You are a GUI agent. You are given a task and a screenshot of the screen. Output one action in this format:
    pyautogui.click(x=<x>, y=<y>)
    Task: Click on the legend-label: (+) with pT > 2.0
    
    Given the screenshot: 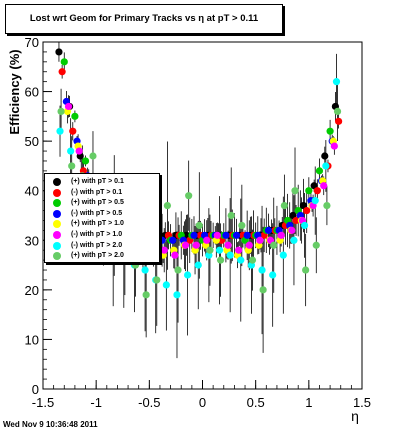 What is the action you would take?
    pyautogui.click(x=97, y=256)
    